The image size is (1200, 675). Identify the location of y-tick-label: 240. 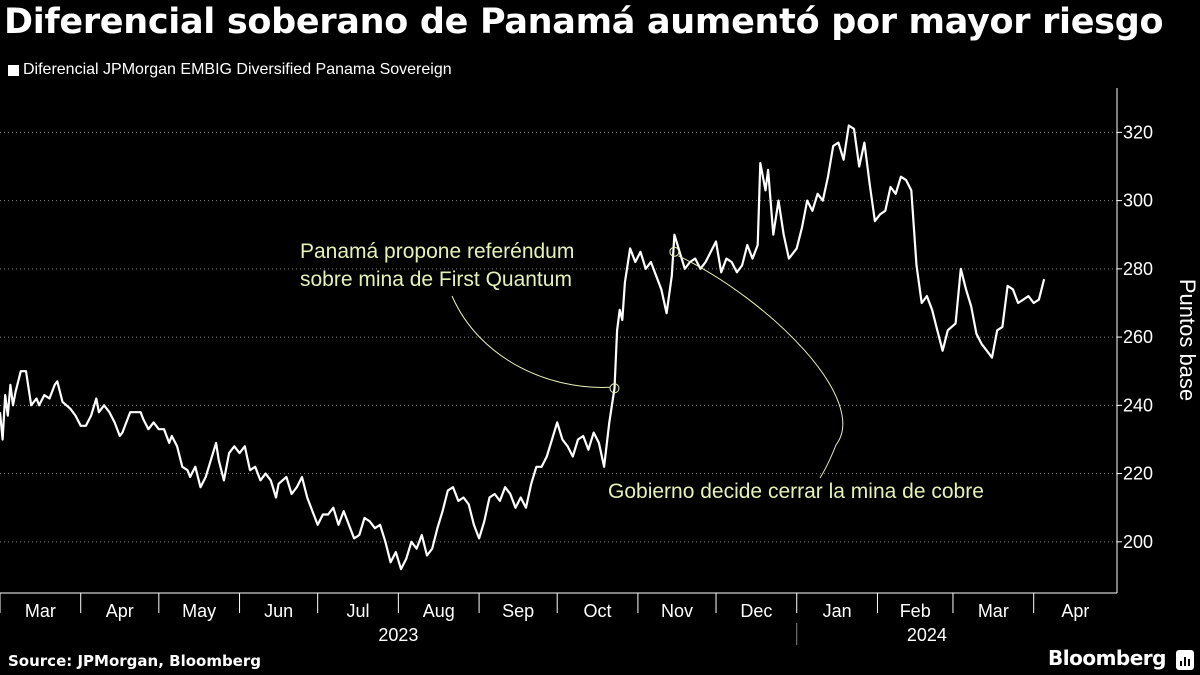
(1138, 405).